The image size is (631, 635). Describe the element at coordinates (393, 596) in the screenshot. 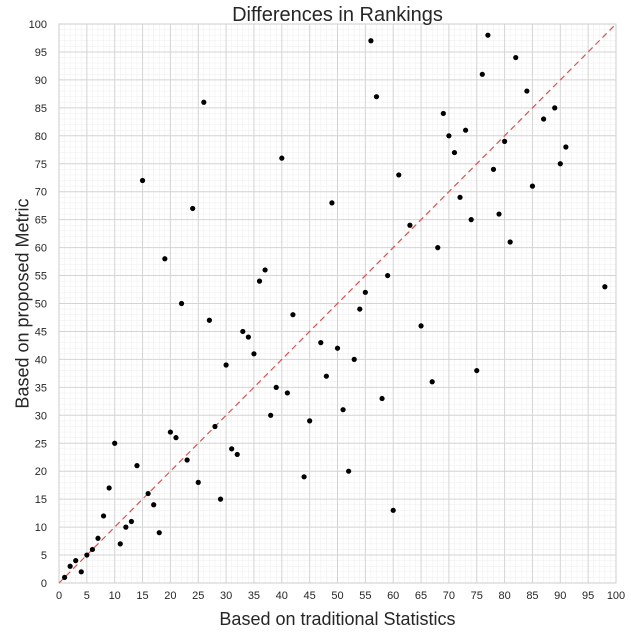

I see `x-tick-label: 60` at that location.